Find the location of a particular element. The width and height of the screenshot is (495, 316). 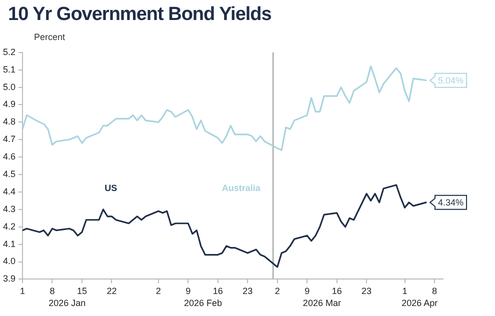

y-tick-label: 4.7 is located at coordinates (9, 139).